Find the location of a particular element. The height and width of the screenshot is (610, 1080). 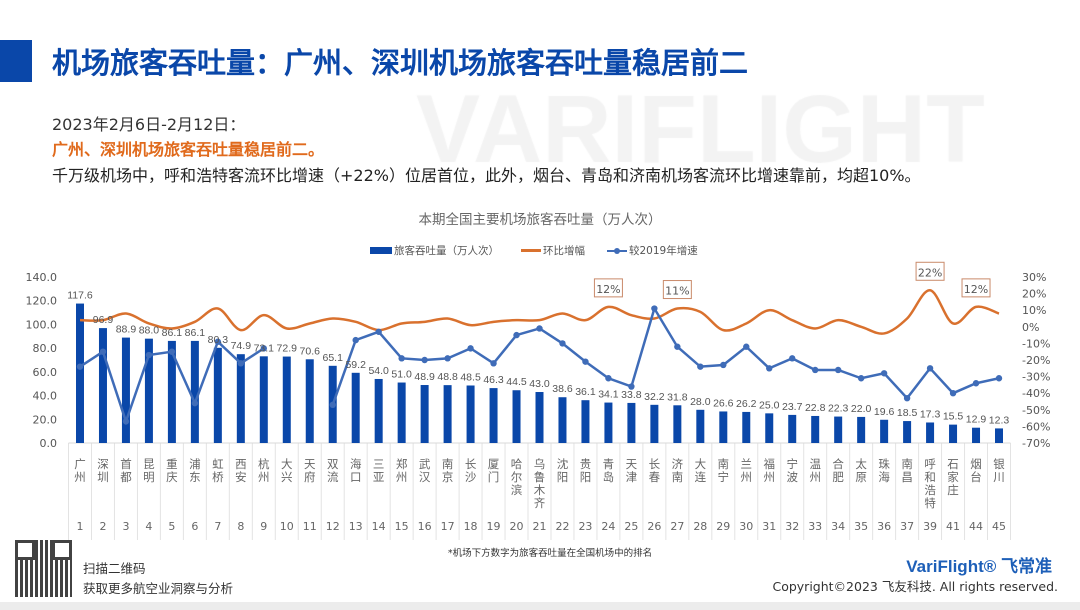

rank-label: 31 is located at coordinates (769, 526).